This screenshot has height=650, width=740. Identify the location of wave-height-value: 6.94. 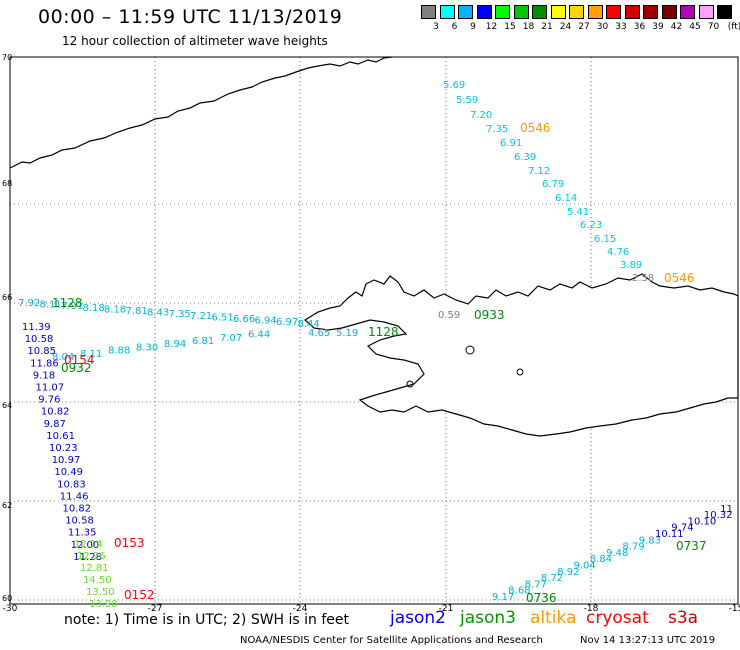
(266, 321).